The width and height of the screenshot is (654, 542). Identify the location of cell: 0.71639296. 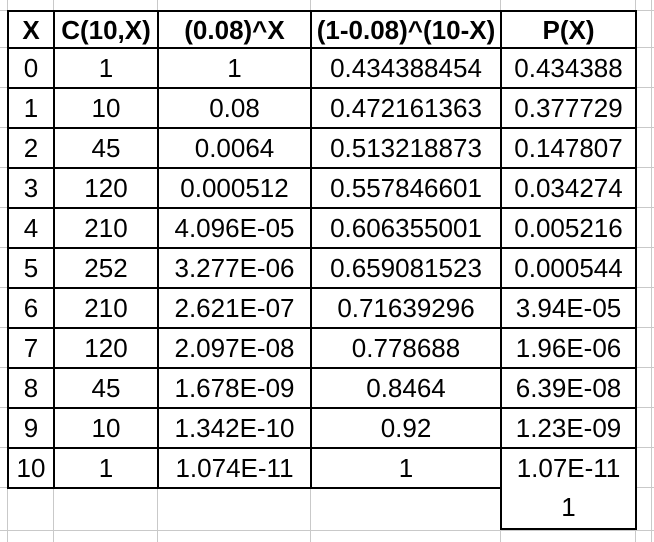
(406, 308).